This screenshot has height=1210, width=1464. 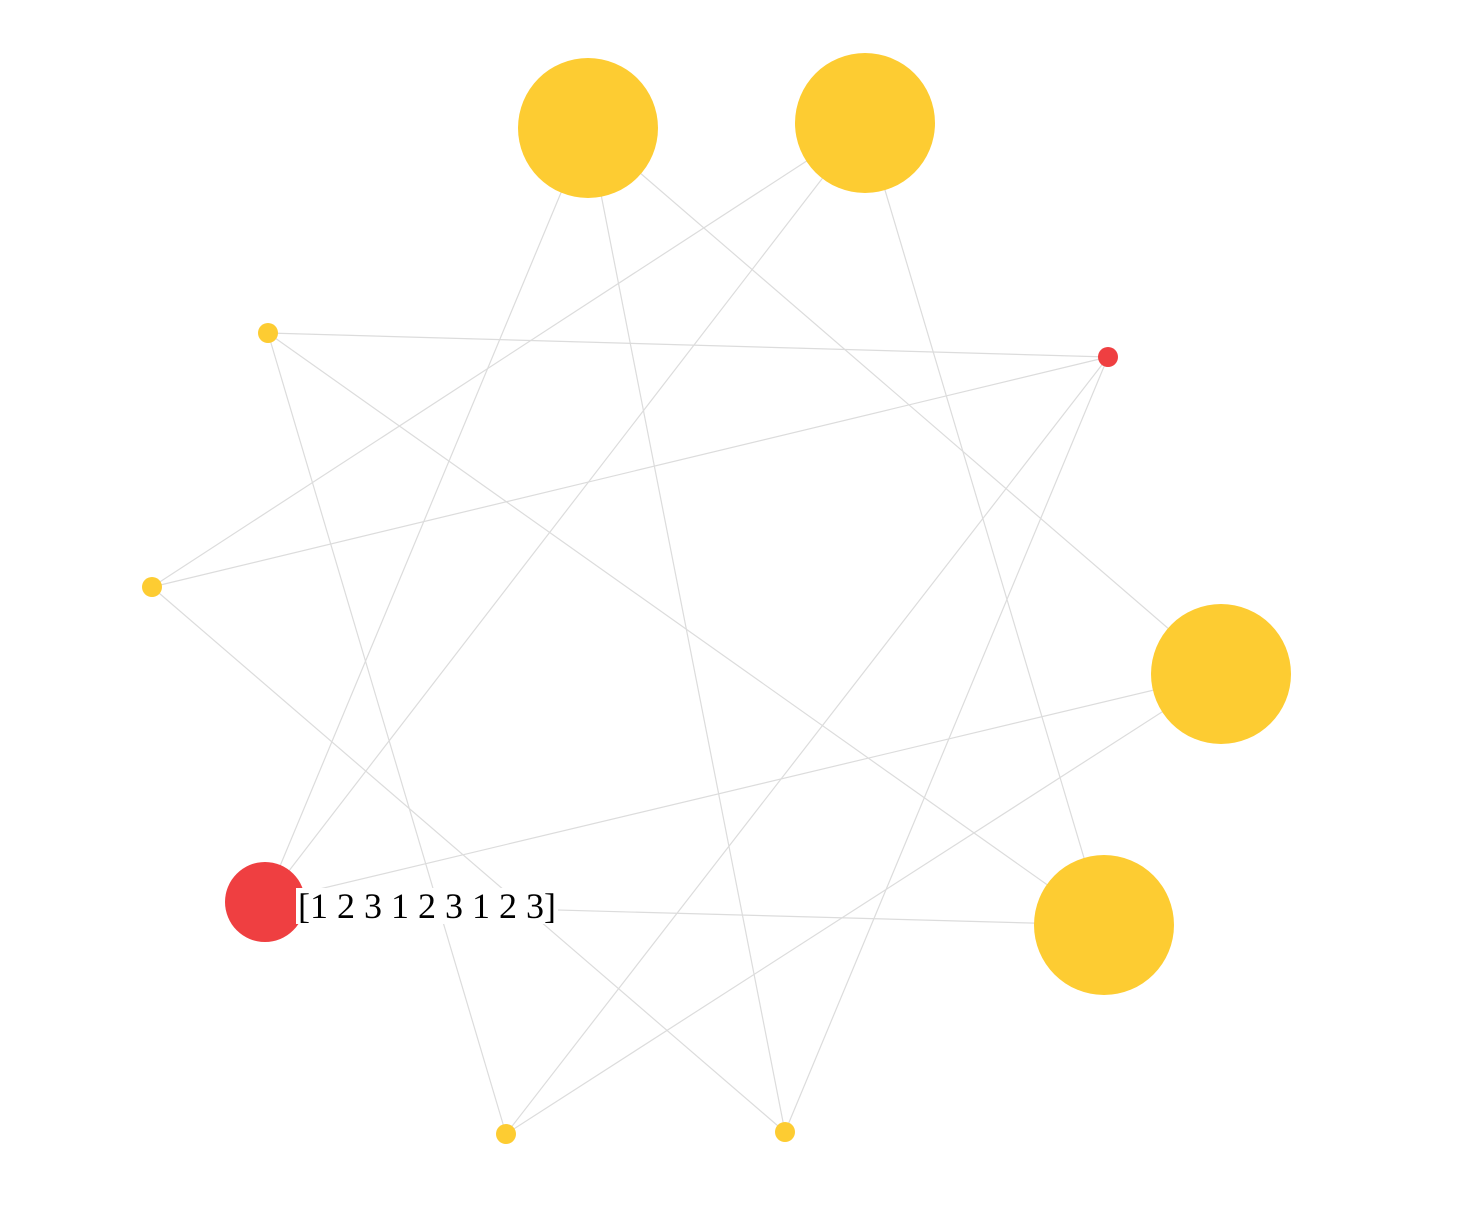 I want to click on node-top-left-large, so click(x=588, y=128).